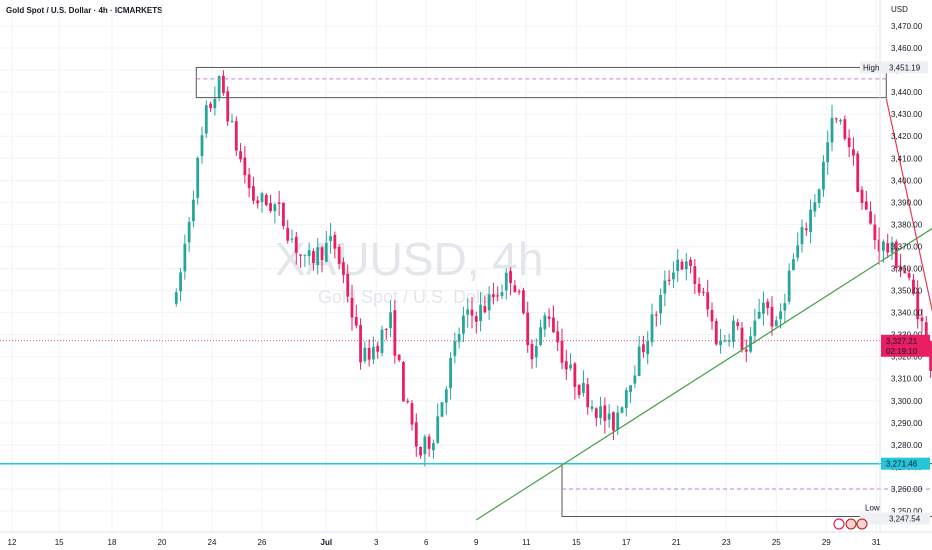  Describe the element at coordinates (409, 297) in the screenshot. I see `watermark-description: Gold Spot / U.S. Dollar` at that location.